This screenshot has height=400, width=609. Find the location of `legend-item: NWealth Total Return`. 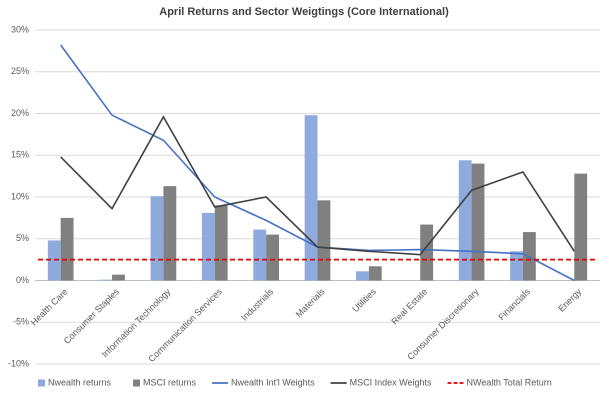

legend-item: NWealth Total Return is located at coordinates (499, 382).